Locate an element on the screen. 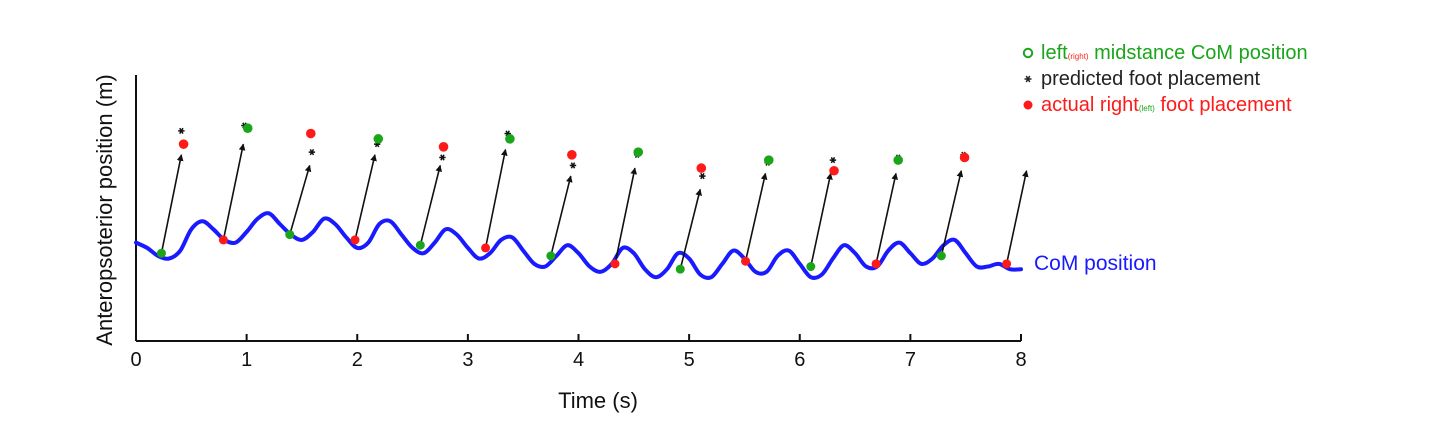 This screenshot has height=423, width=1436. legend-label: predicted foot placement is located at coordinates (1150, 79).